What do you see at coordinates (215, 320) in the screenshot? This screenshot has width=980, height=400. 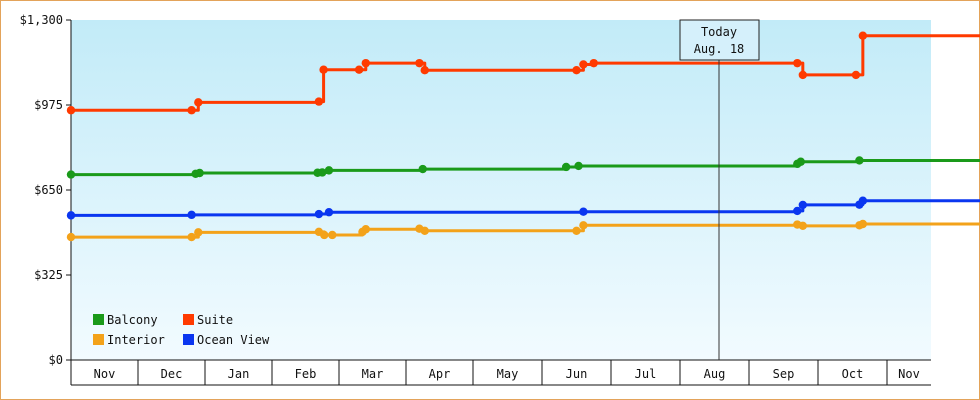 I see `legend-label: Suite` at bounding box center [215, 320].